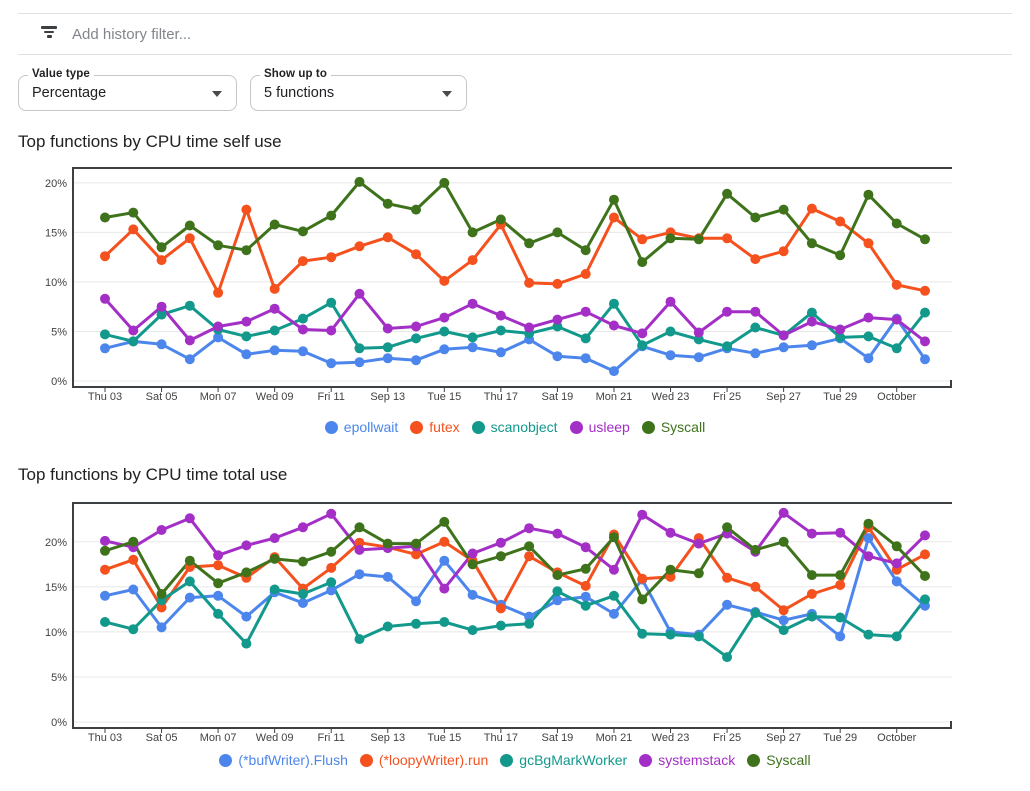  I want to click on value-type-select: Value type Percentage, so click(127, 89).